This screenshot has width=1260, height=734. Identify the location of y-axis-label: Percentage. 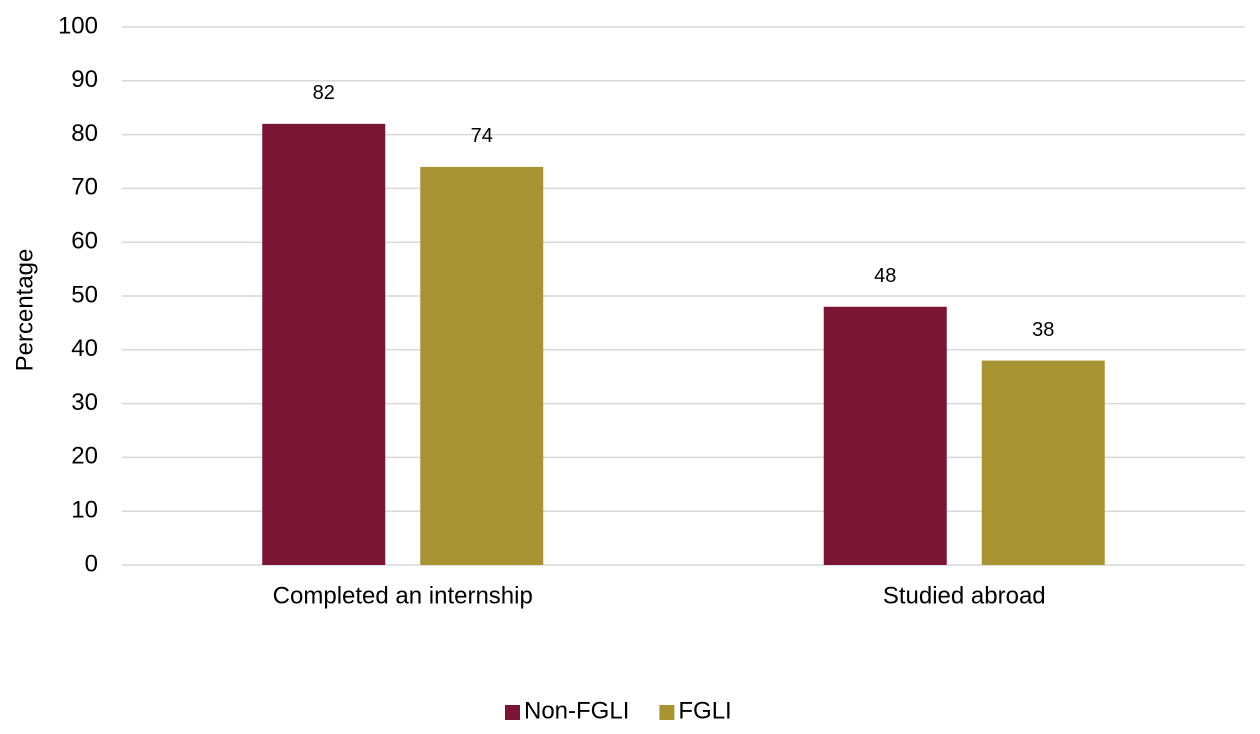
(24, 310).